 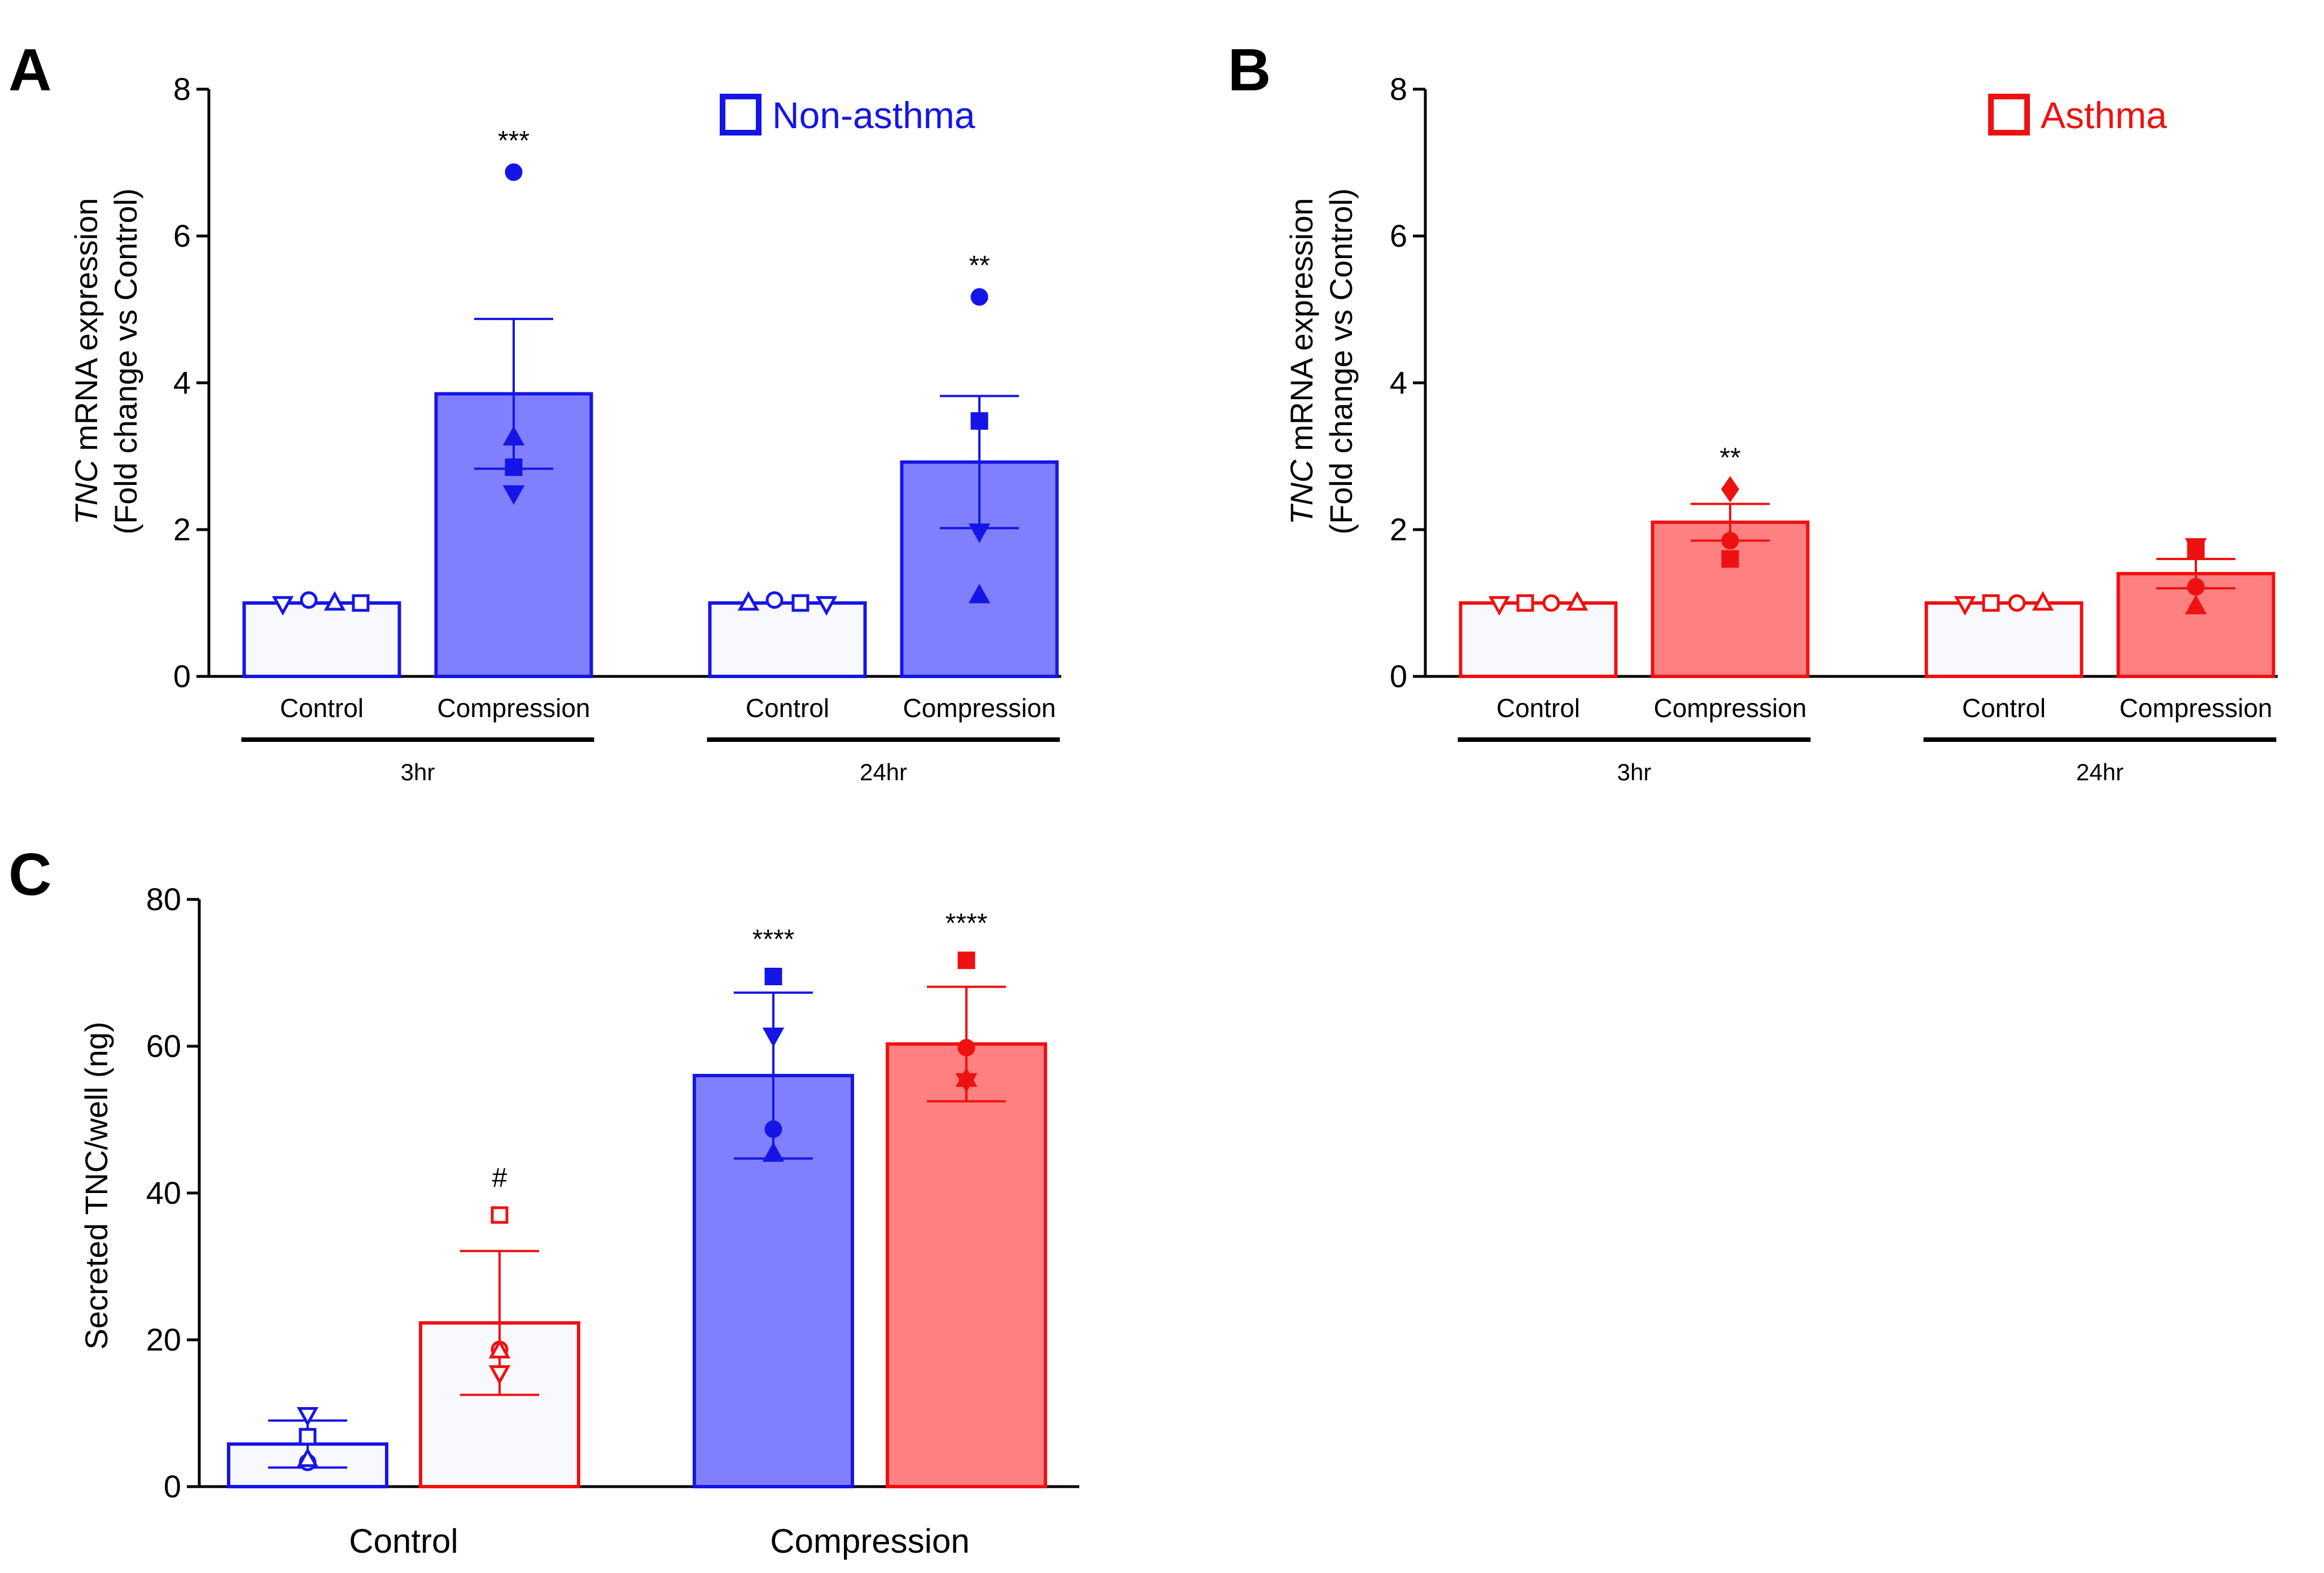 I want to click on panel-a-legend-label: Non-asthma, so click(x=873, y=115).